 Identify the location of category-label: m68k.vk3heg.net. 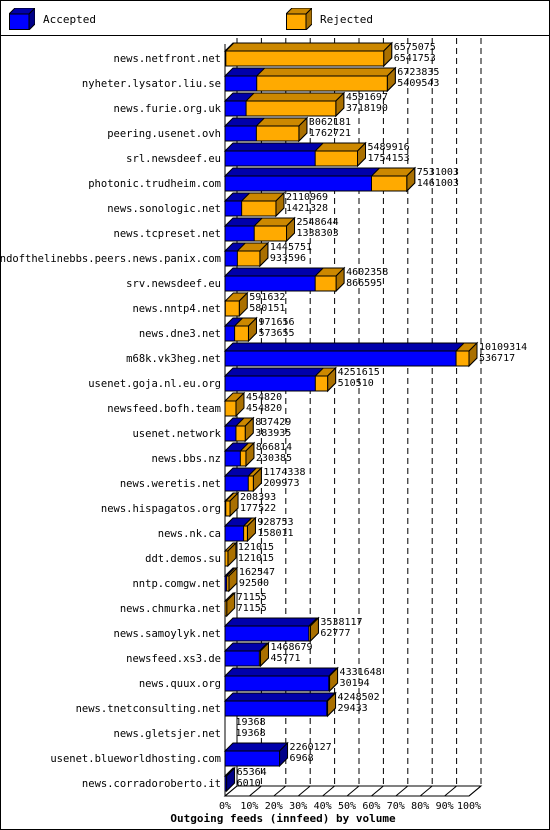
(173, 359).